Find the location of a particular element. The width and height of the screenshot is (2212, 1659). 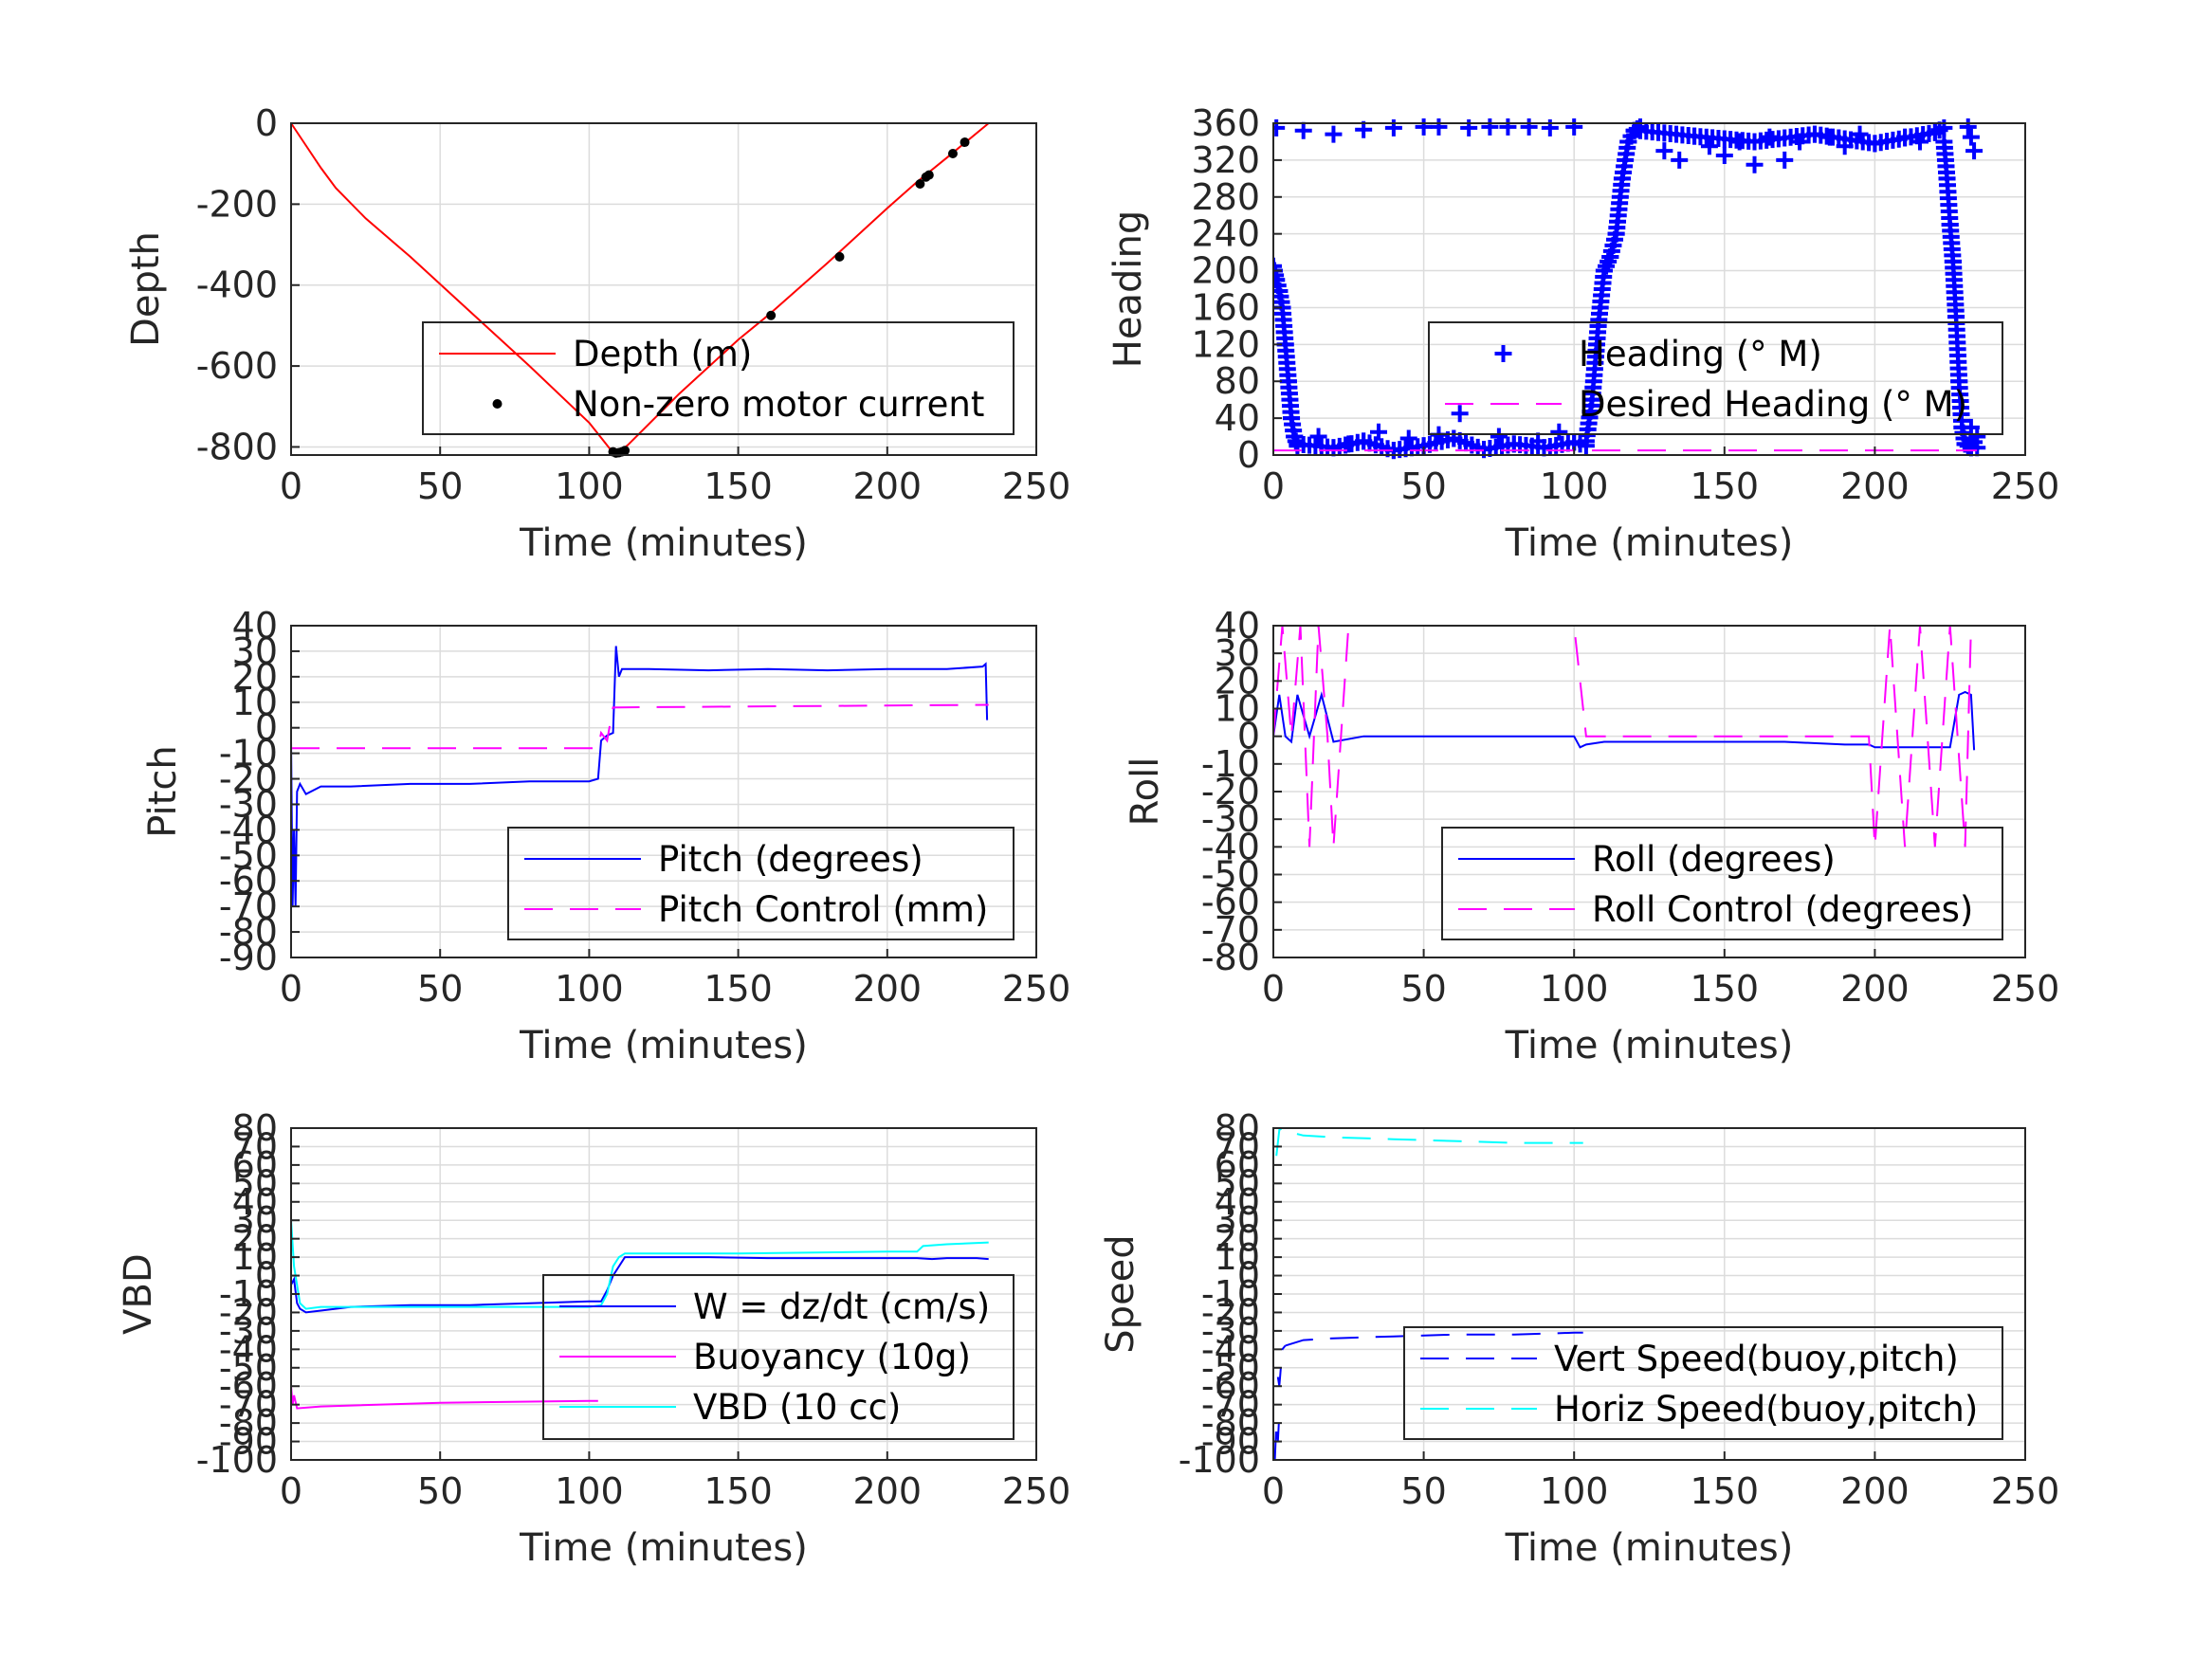

y-tick-label: 60 is located at coordinates (255, 1165).